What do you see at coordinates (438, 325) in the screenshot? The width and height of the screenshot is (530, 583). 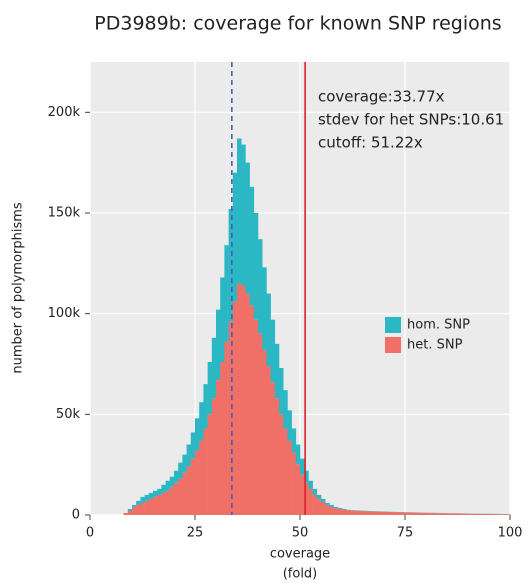 I see `legend-label: hom. SNP` at bounding box center [438, 325].